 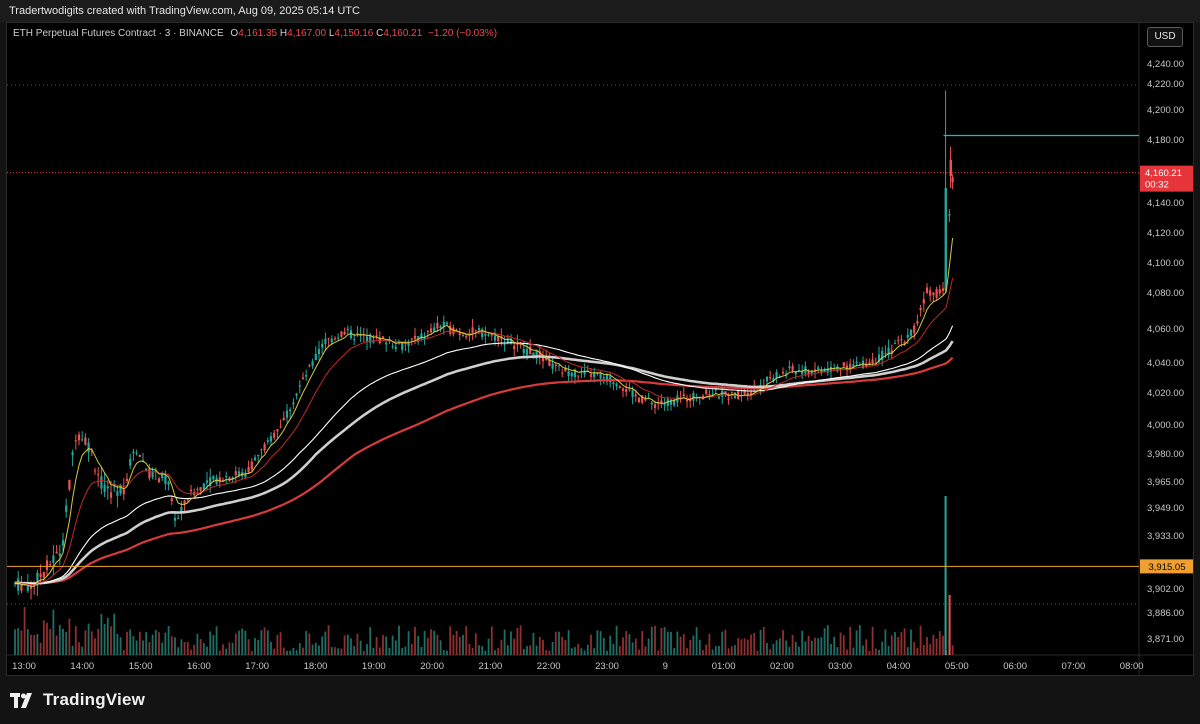 What do you see at coordinates (1015, 666) in the screenshot?
I see `x-tick-label: 06:00` at bounding box center [1015, 666].